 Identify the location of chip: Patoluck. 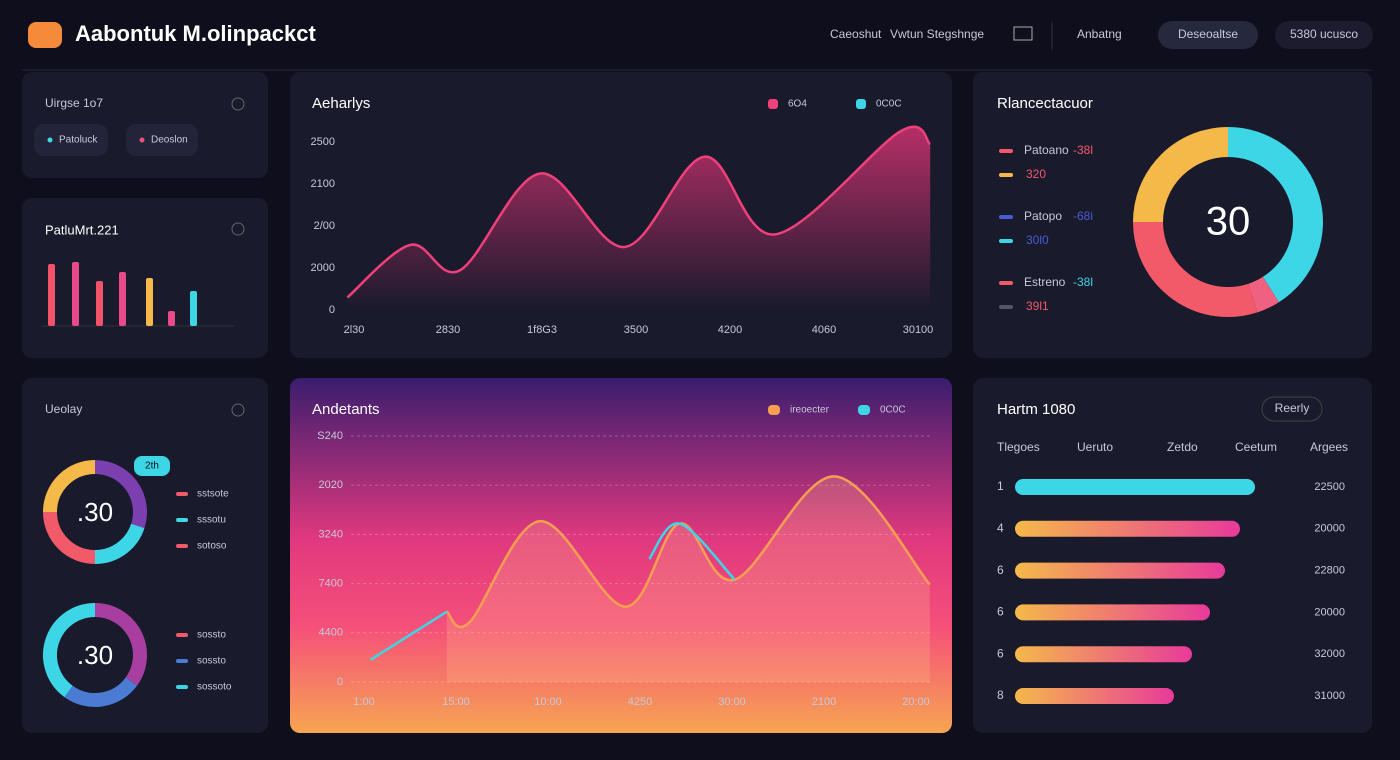
(78, 140).